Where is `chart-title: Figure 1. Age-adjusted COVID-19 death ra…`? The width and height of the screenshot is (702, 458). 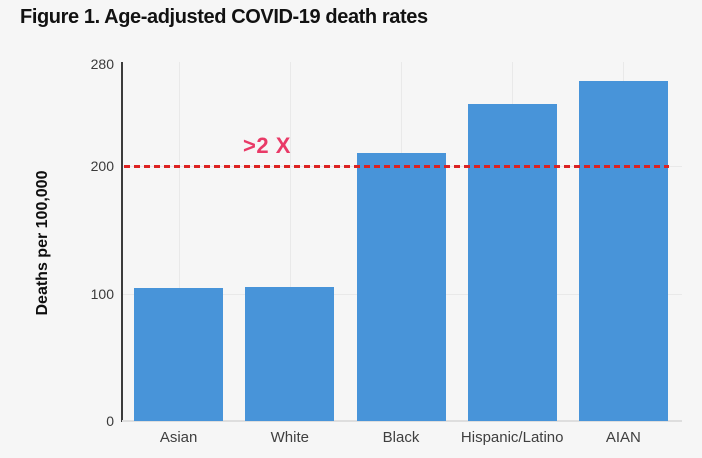 chart-title: Figure 1. Age-adjusted COVID-19 death ra… is located at coordinates (224, 17).